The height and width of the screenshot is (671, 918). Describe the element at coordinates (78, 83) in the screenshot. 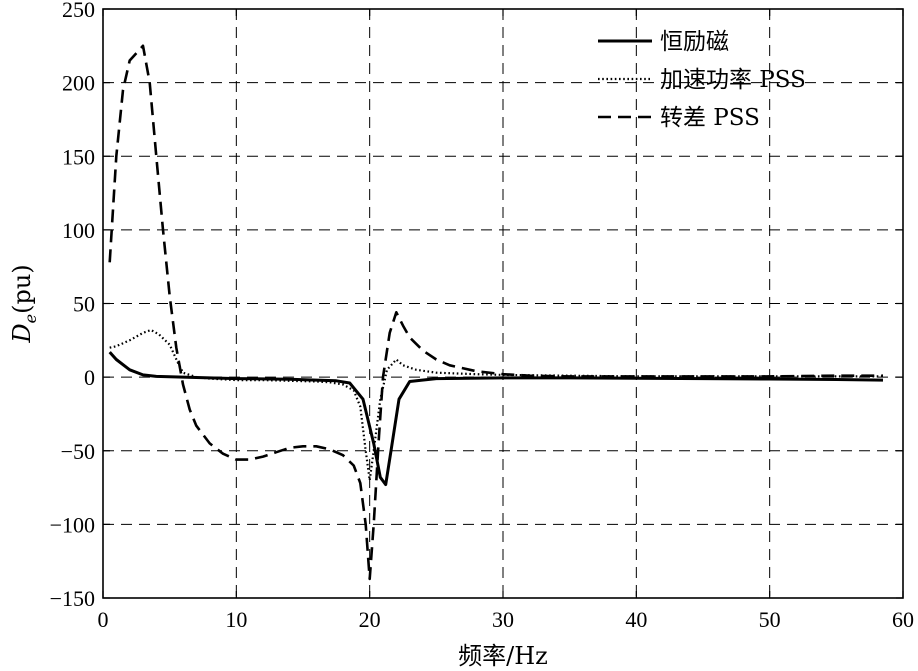

I see `y-tick-label: 200` at that location.